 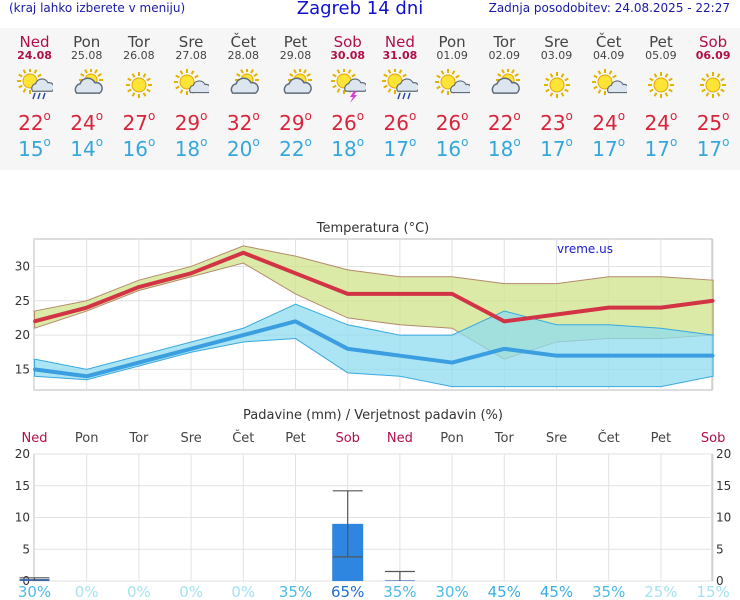 What do you see at coordinates (608, 42) in the screenshot?
I see `day-name: Čet` at bounding box center [608, 42].